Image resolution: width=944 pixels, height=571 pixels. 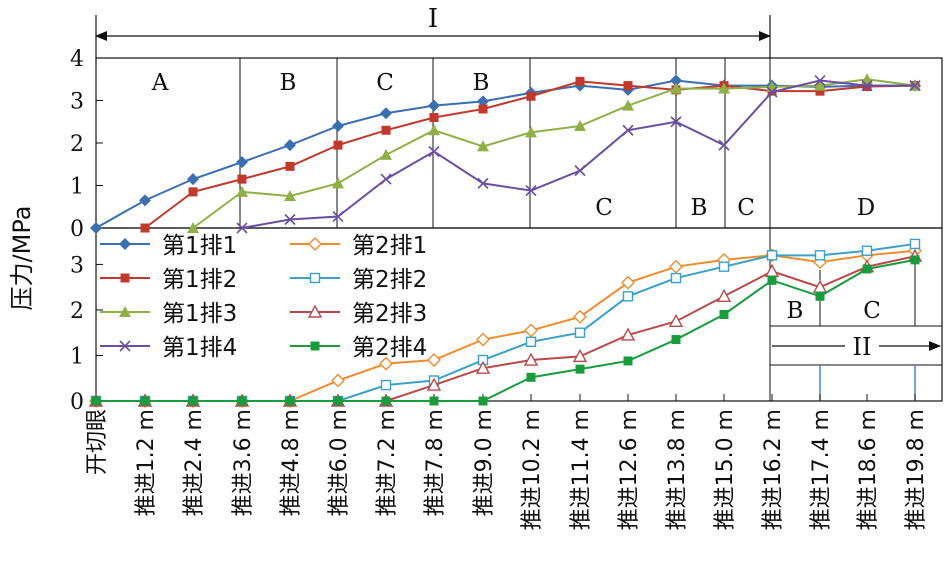 I want to click on legend-item-1: 第1排1, so click(x=168, y=246).